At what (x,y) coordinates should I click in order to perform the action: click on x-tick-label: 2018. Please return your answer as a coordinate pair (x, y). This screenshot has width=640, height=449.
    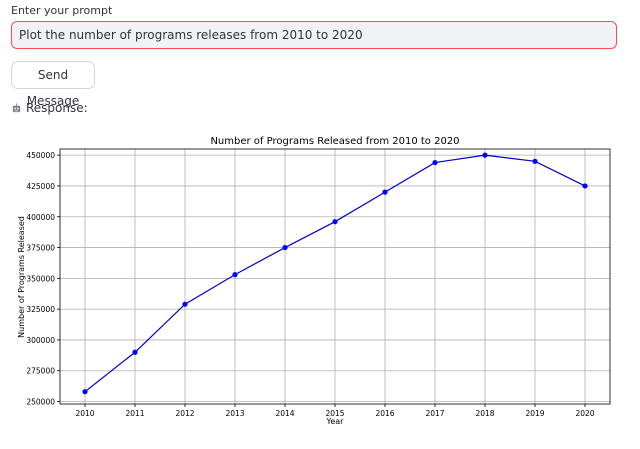
    Looking at the image, I should click on (484, 413).